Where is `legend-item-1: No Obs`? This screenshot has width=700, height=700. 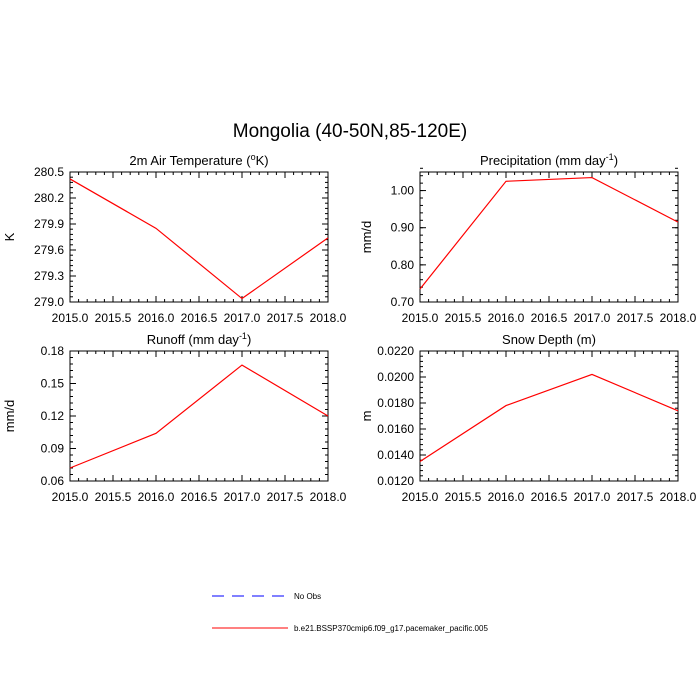 legend-item-1: No Obs is located at coordinates (266, 596).